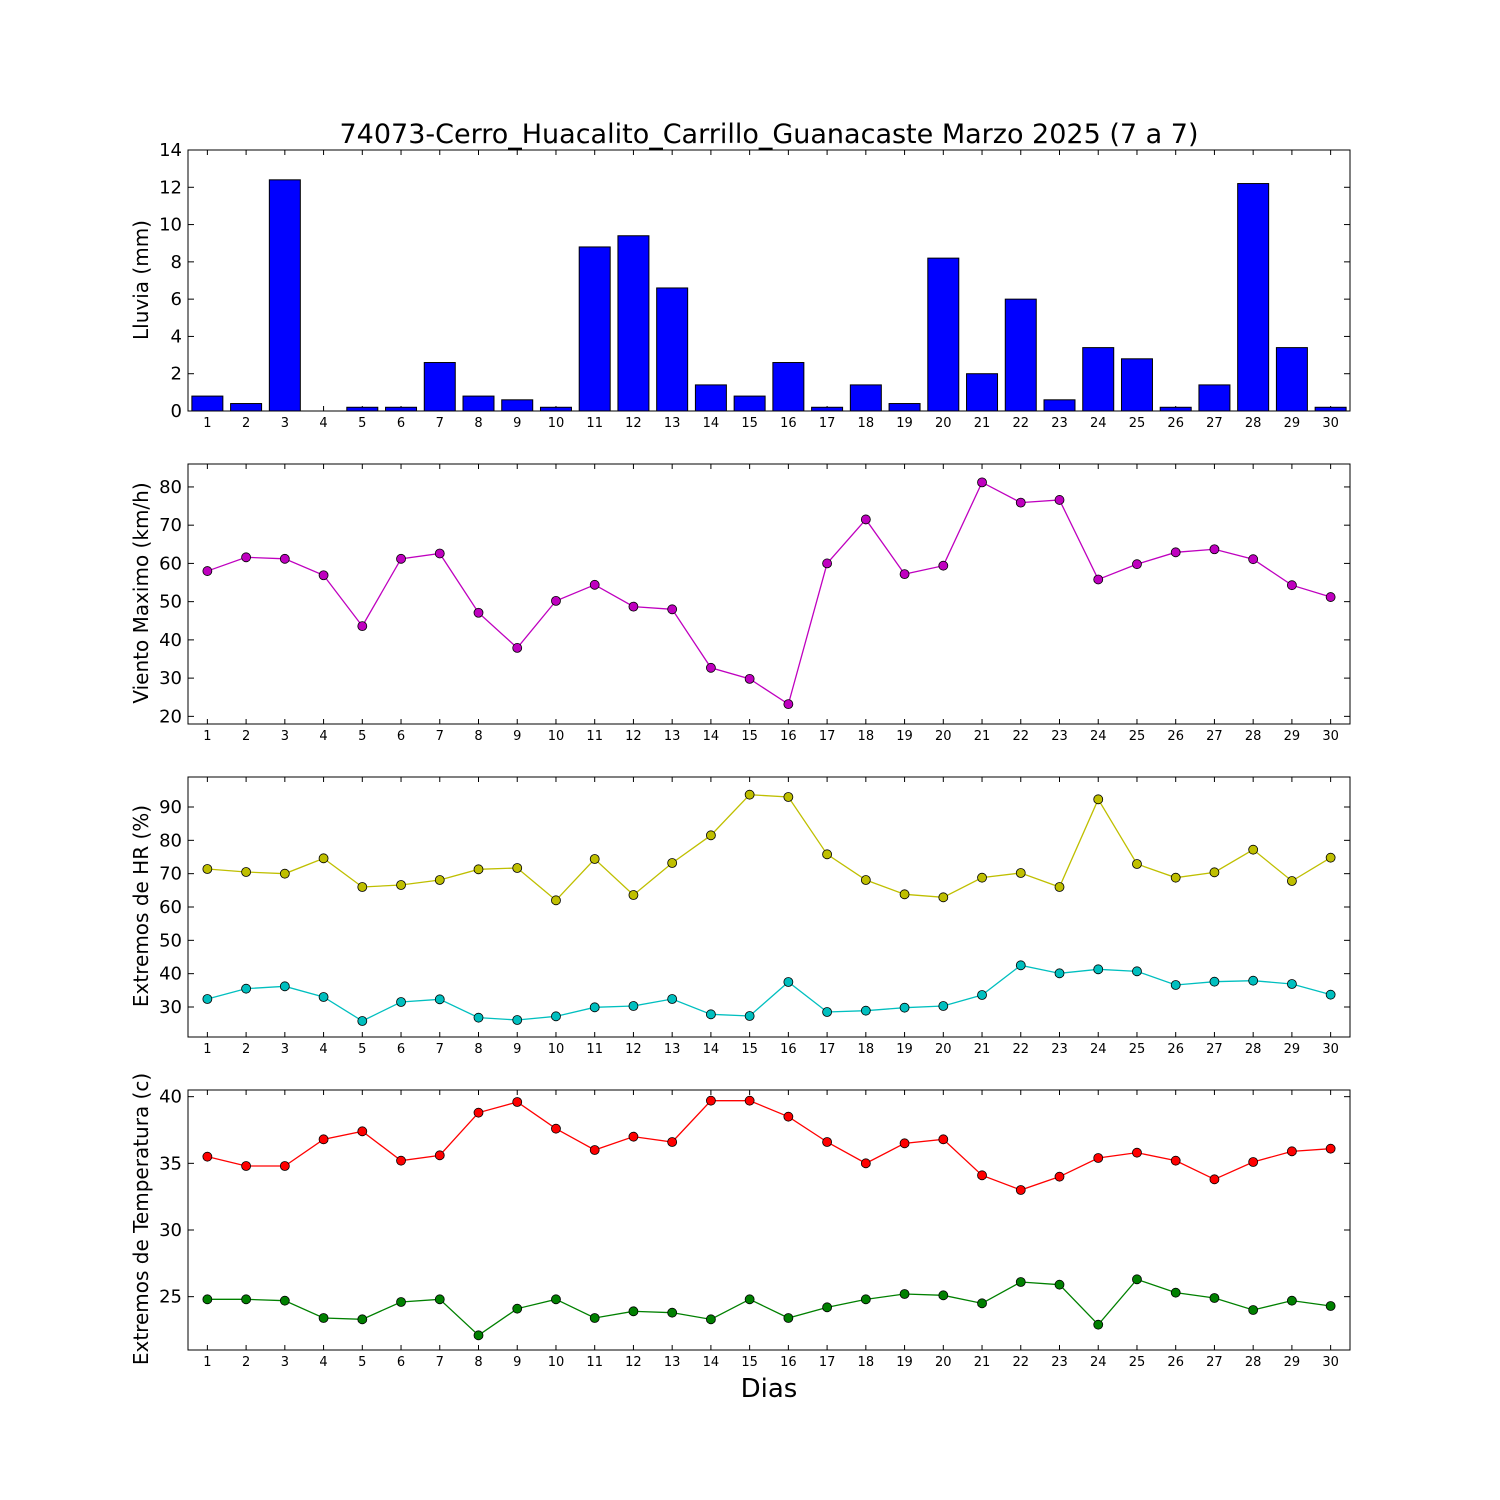  Describe the element at coordinates (769, 847) in the screenshot. I see `humidity-series-1-line` at that location.